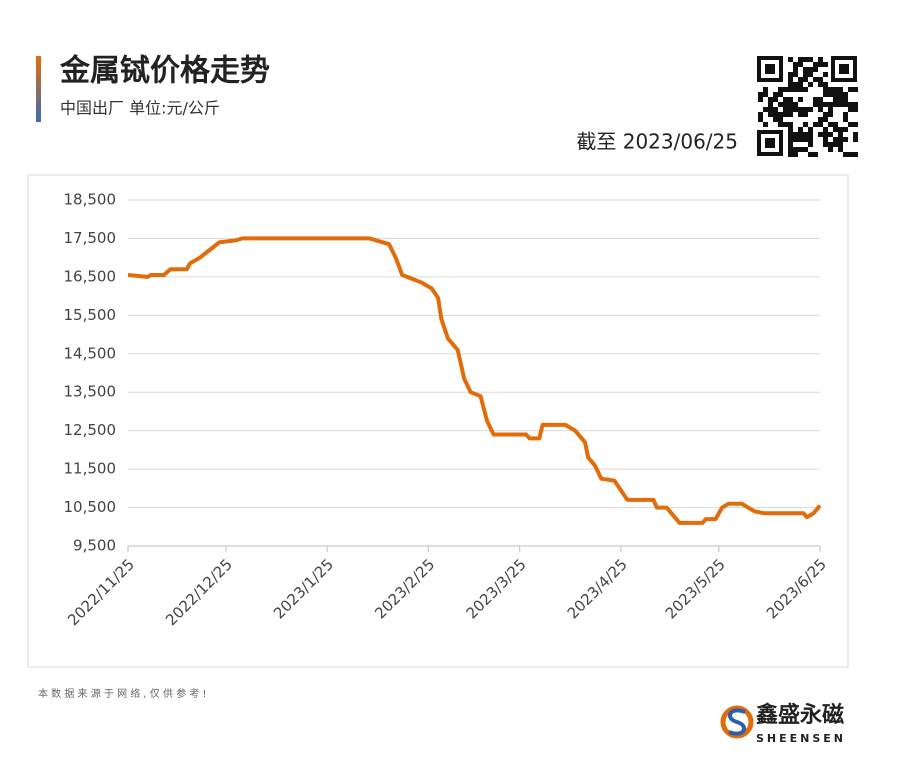 Image resolution: width=900 pixels, height=774 pixels. Describe the element at coordinates (94, 546) in the screenshot. I see `y-tick-label: 9,500` at that location.